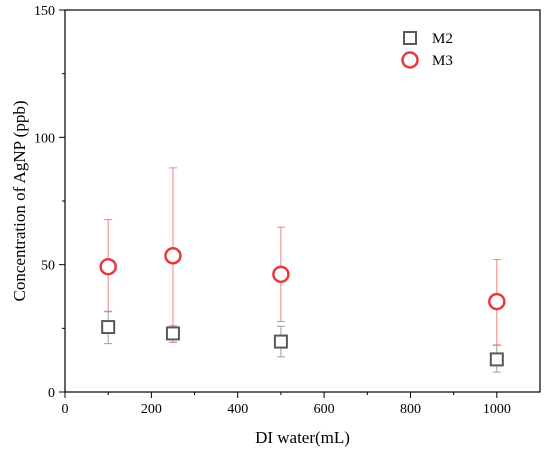  Describe the element at coordinates (19, 201) in the screenshot. I see `y-axis-label: Concentration of AgNP (ppb)` at that location.